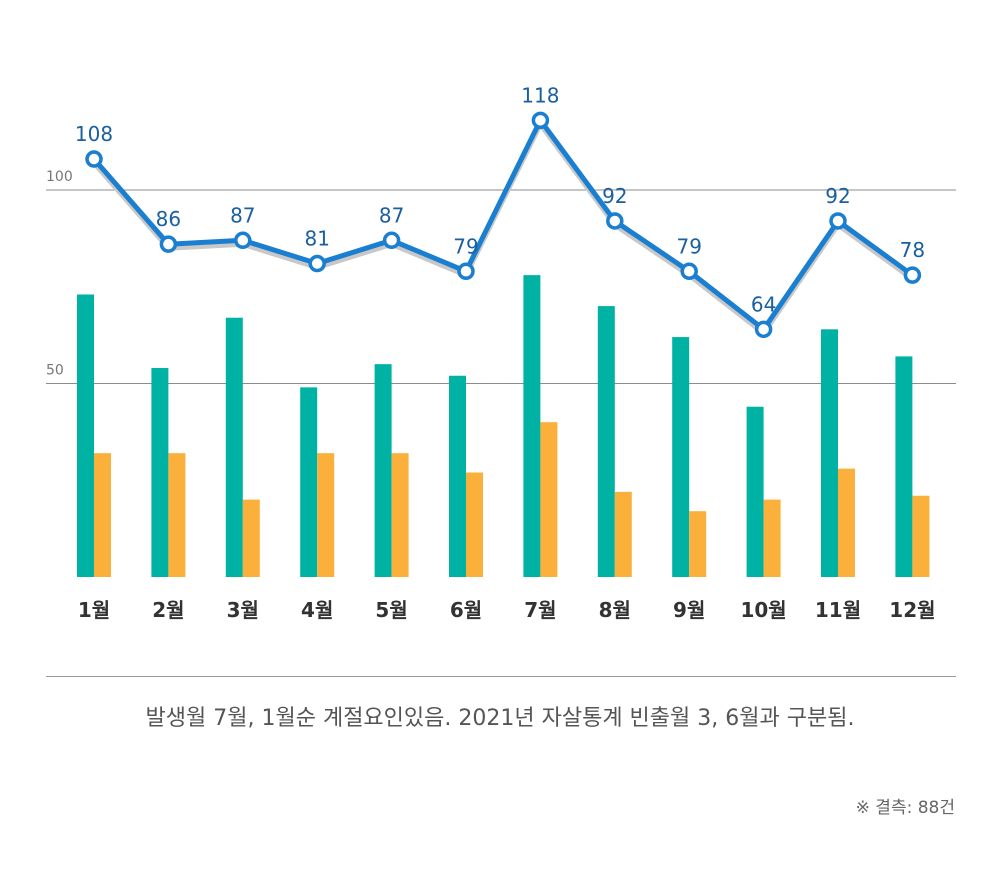 The height and width of the screenshot is (872, 1000). I want to click on x-tick-label-8: 8월, so click(615, 610).